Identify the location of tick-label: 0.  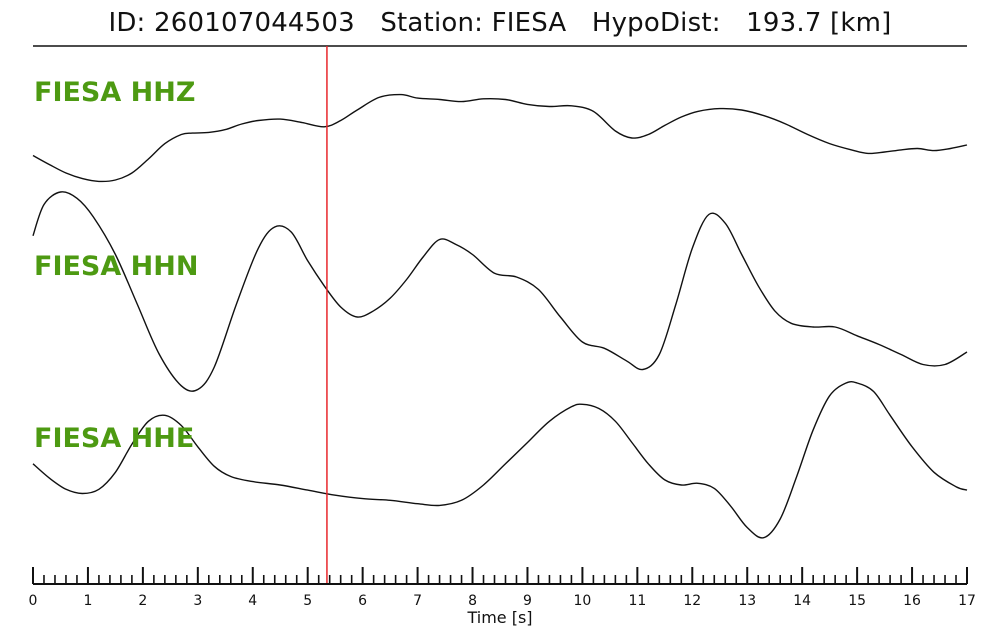
(33, 601).